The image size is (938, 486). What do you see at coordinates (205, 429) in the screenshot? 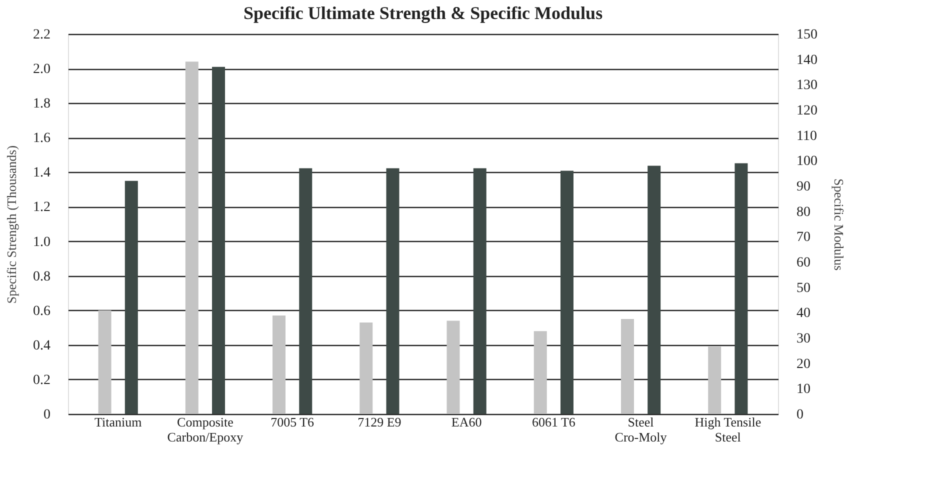
I see `x-tick-label: Composite Carbon/Epoxy` at bounding box center [205, 429].